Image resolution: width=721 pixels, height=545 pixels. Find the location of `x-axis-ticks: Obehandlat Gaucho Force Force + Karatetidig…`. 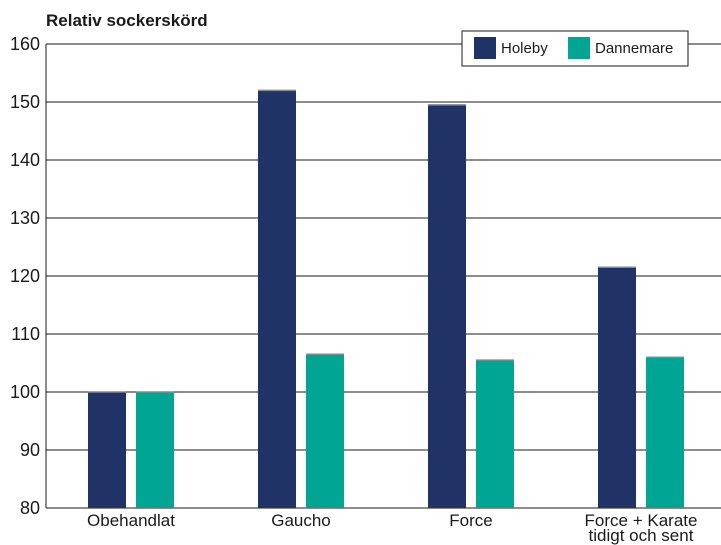

x-axis-ticks: Obehandlat Gaucho Force Force + Karatetidig… is located at coordinates (392, 528).